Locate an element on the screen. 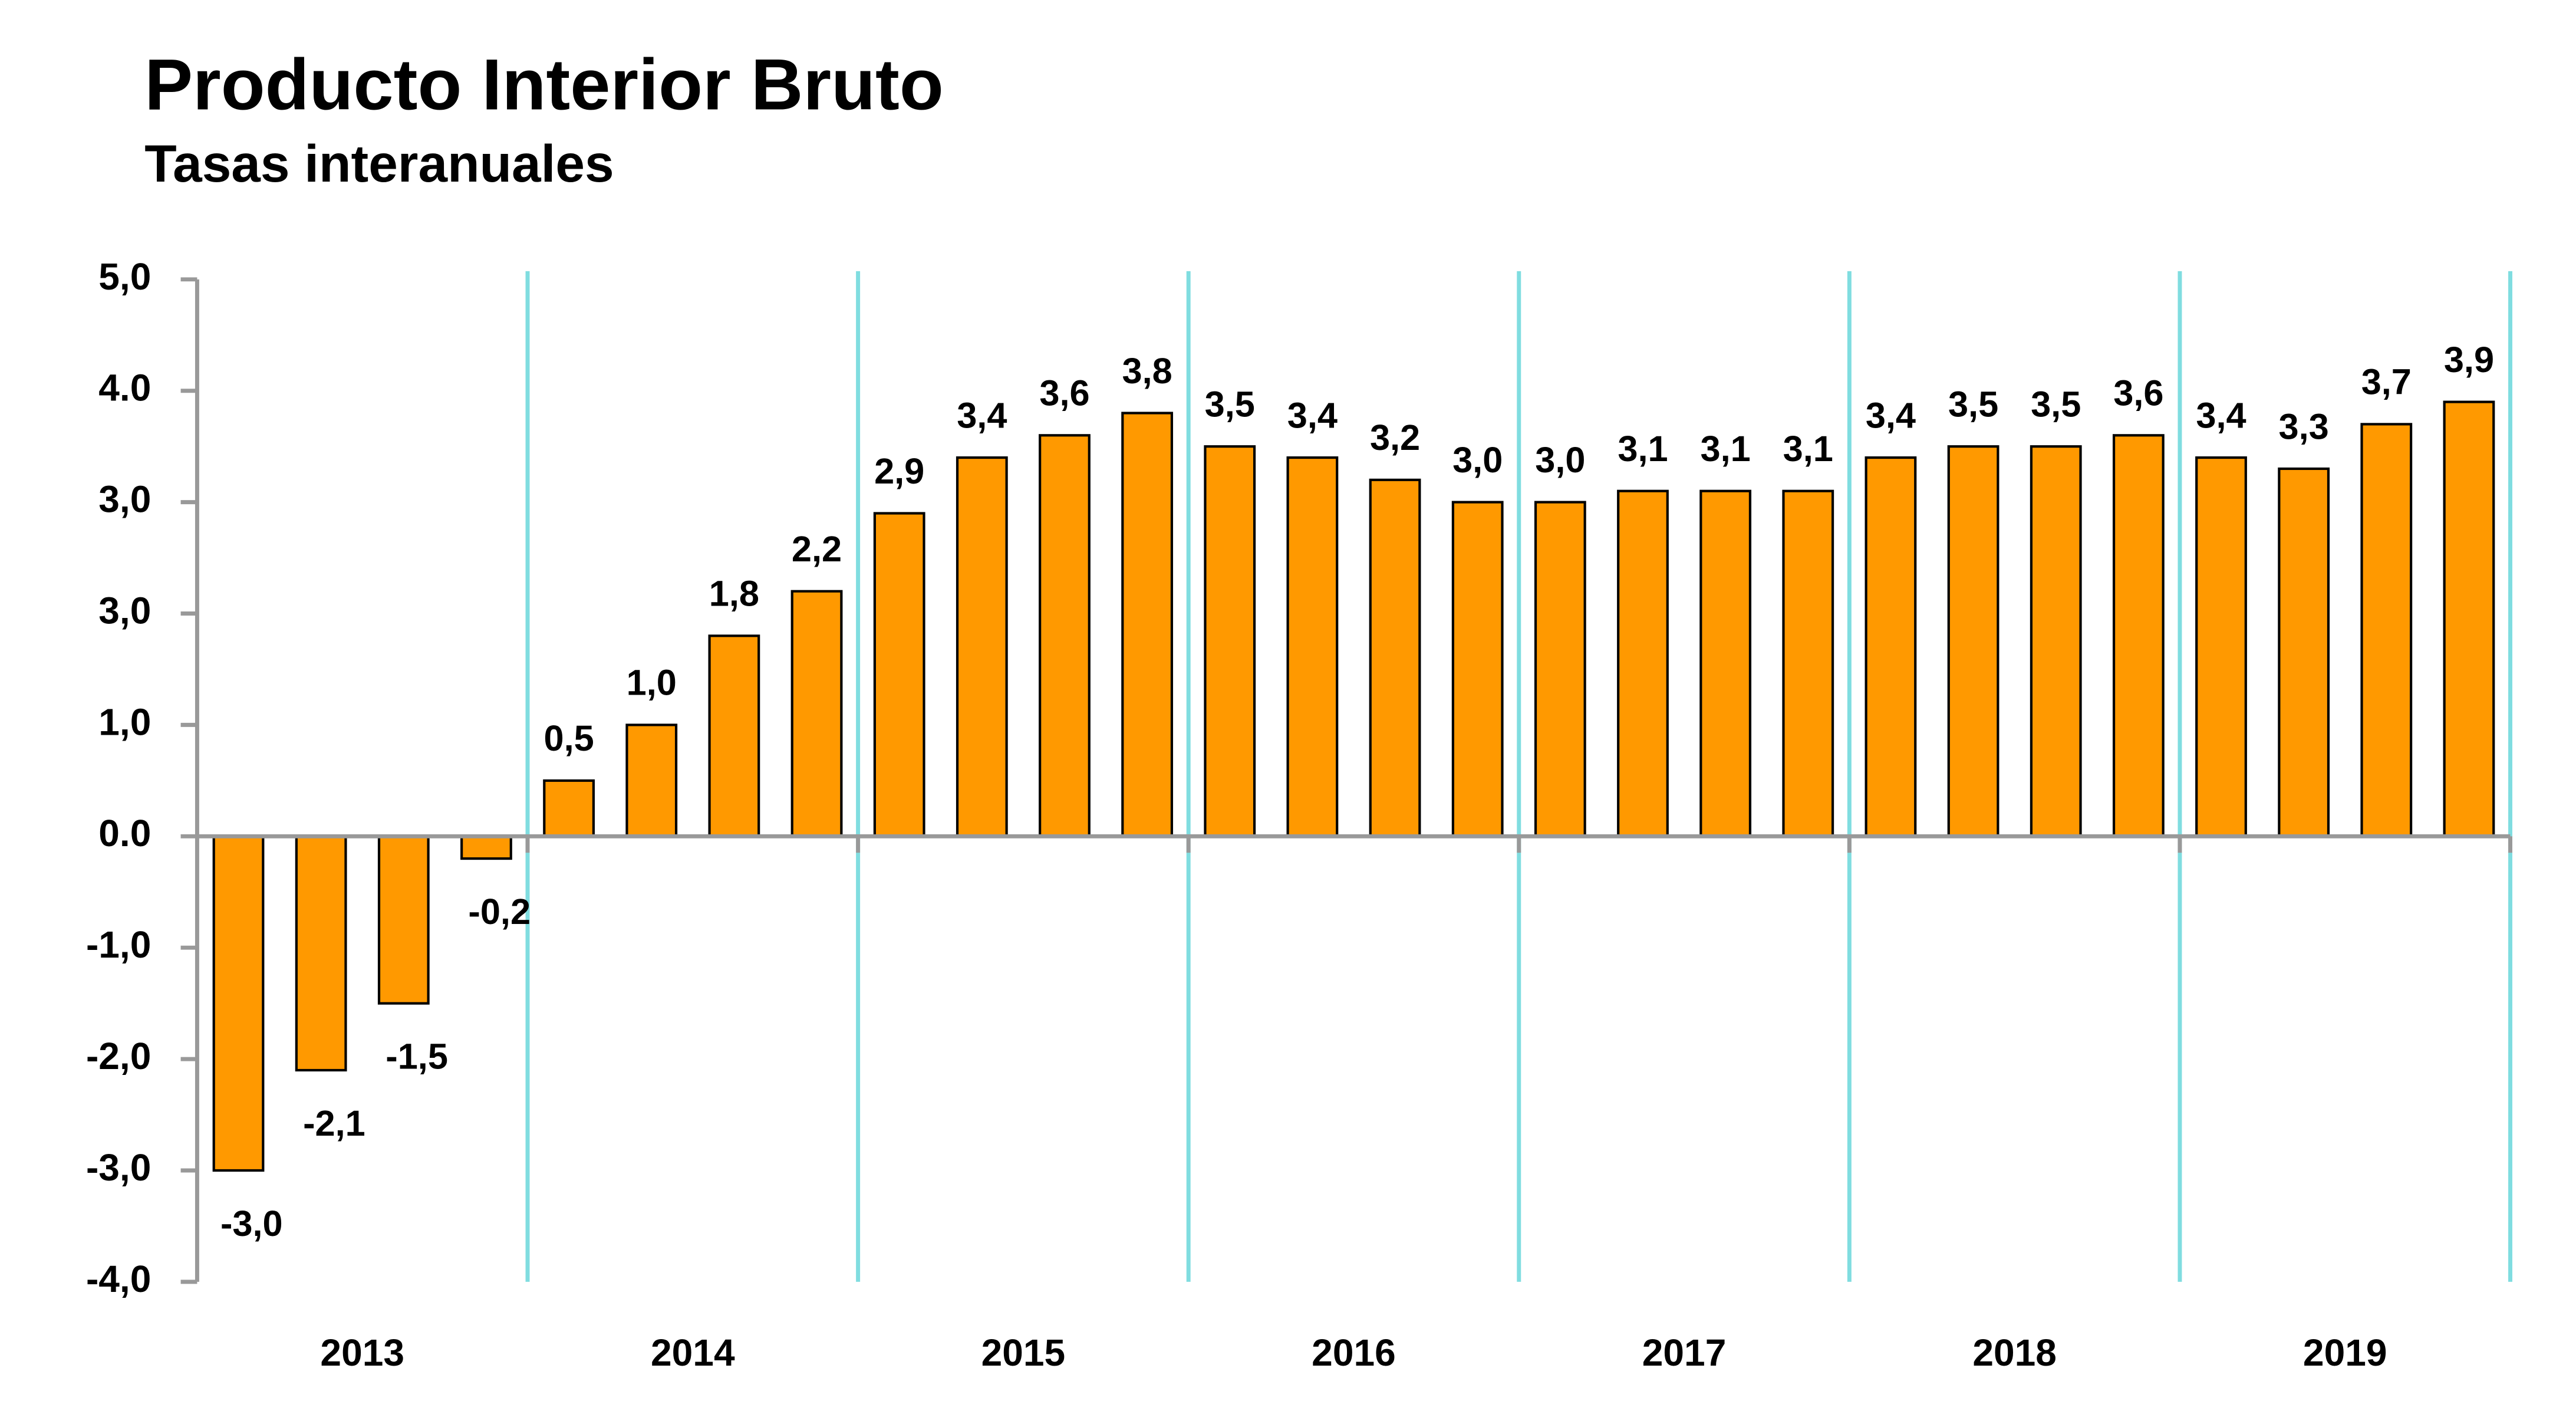 Image resolution: width=2576 pixels, height=1424 pixels. value-label: -1,5 is located at coordinates (417, 1056).